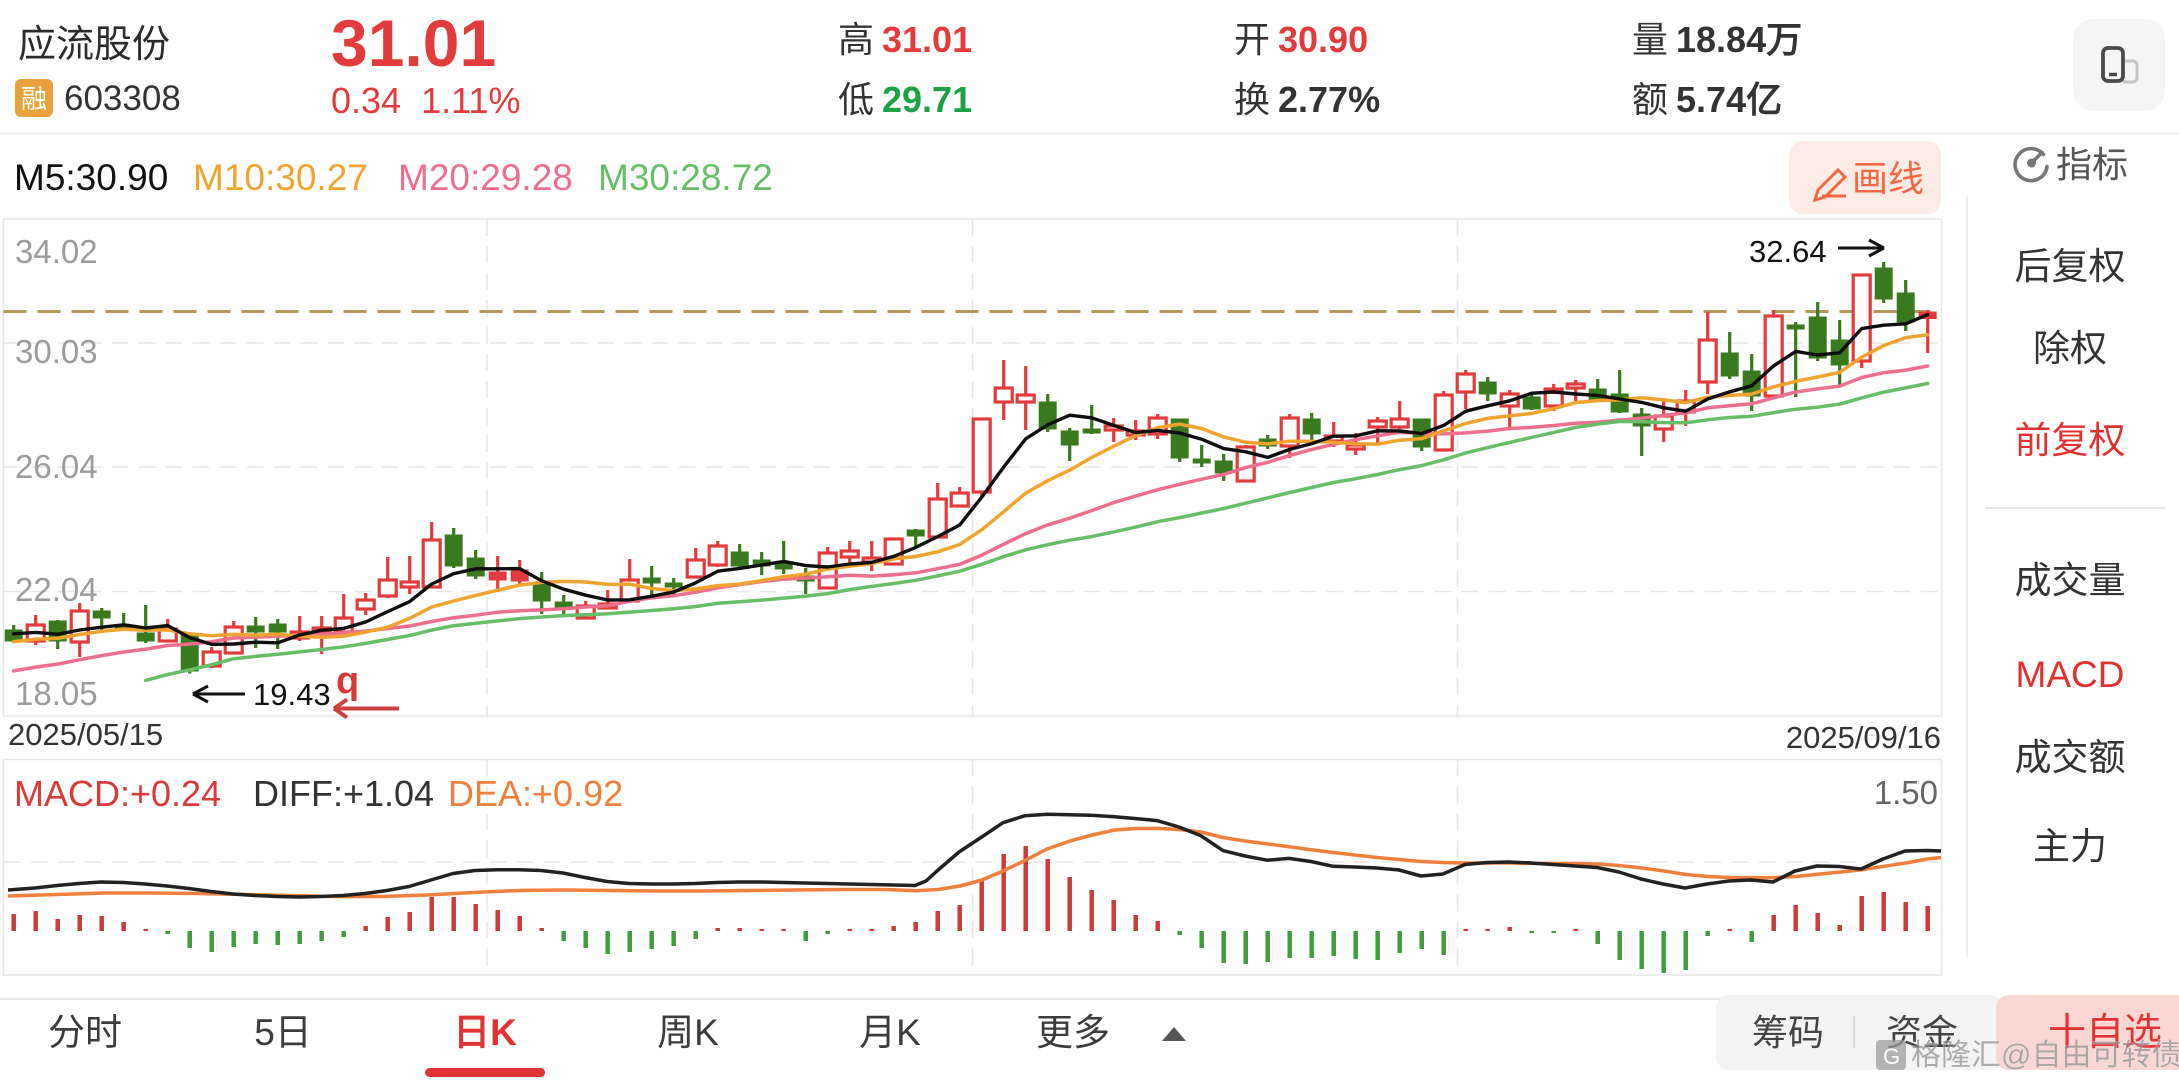 Image resolution: width=2179 pixels, height=1085 pixels. I want to click on svg-text: G, so click(1891, 1056).